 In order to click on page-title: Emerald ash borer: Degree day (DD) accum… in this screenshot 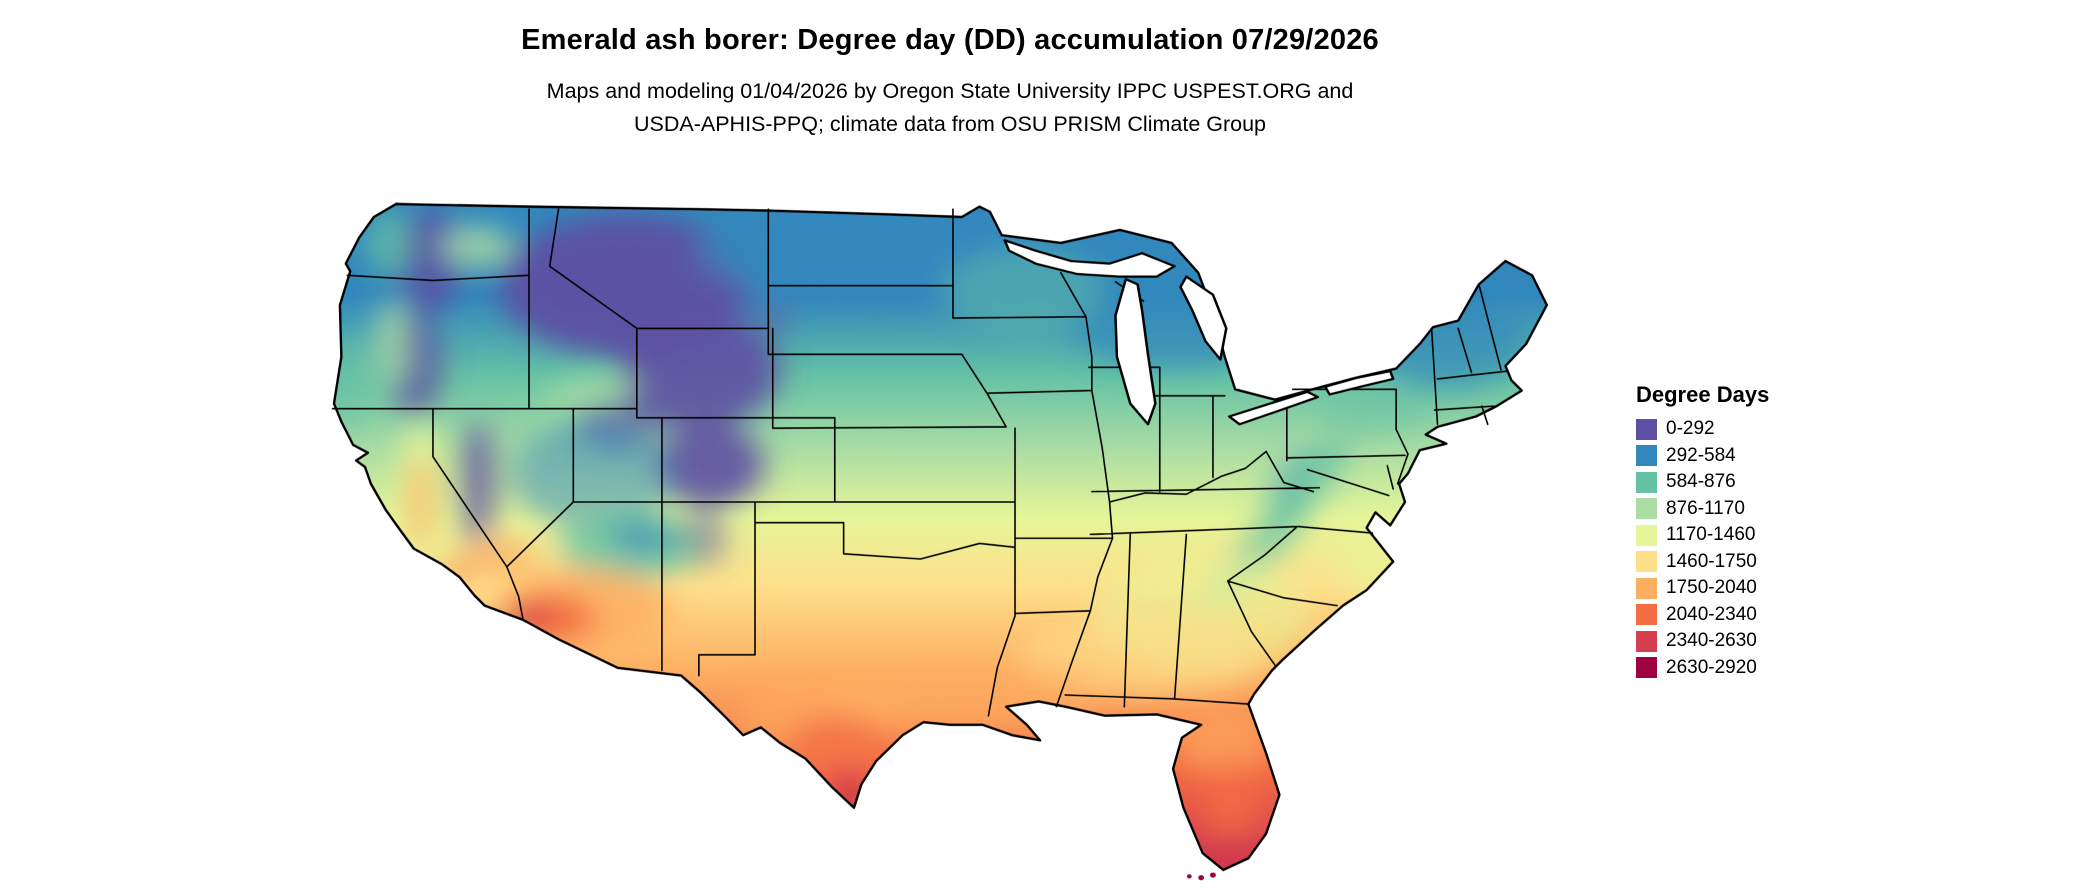, I will do `click(950, 40)`.